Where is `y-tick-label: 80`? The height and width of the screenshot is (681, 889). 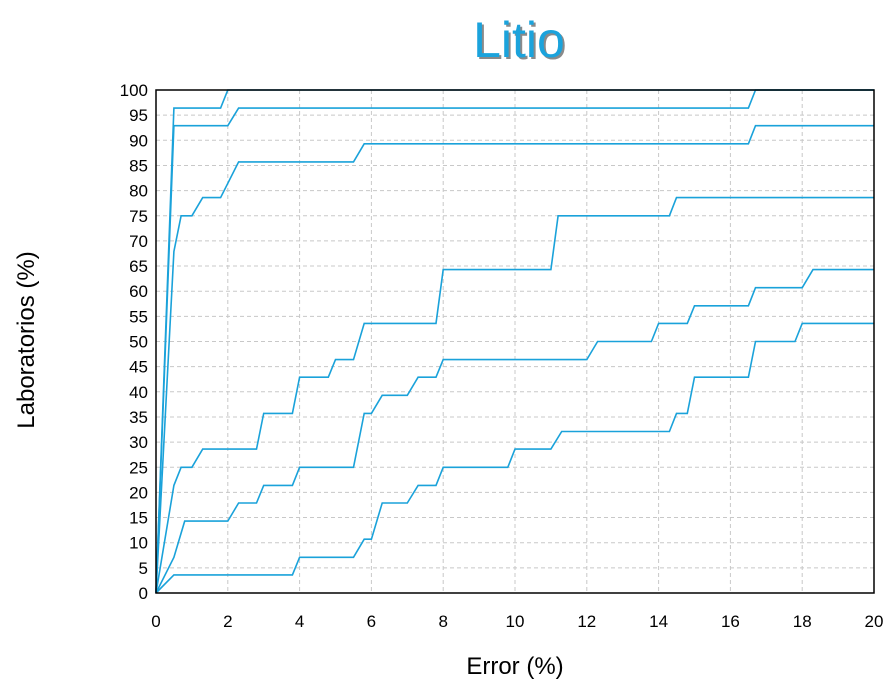
y-tick-label: 80 is located at coordinates (138, 191).